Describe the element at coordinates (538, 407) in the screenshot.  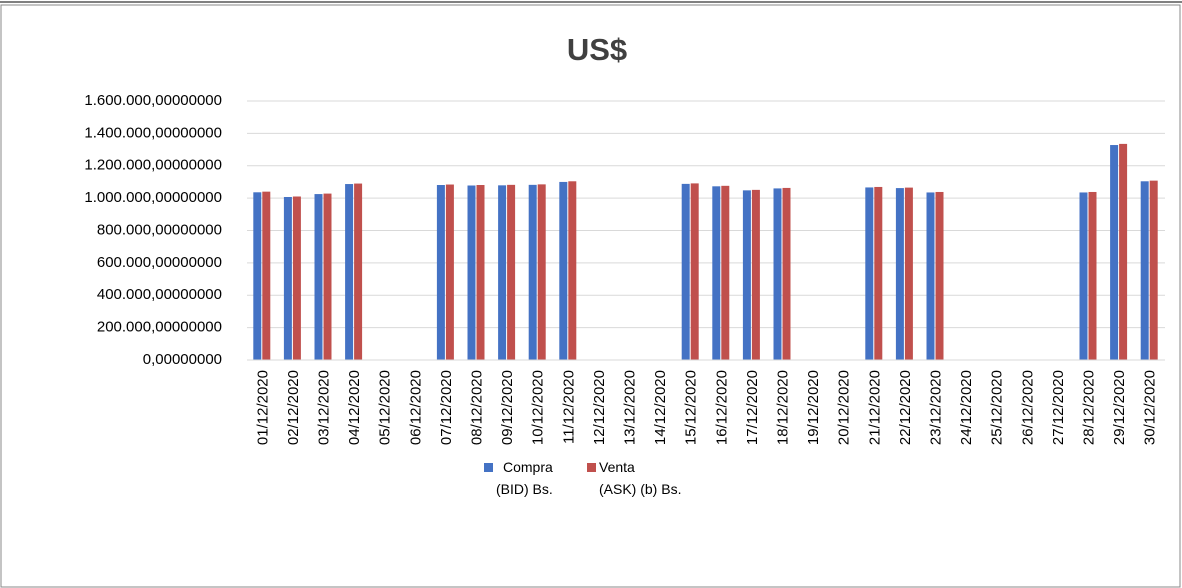
I see `x-tick-label: 10/12/2020` at that location.